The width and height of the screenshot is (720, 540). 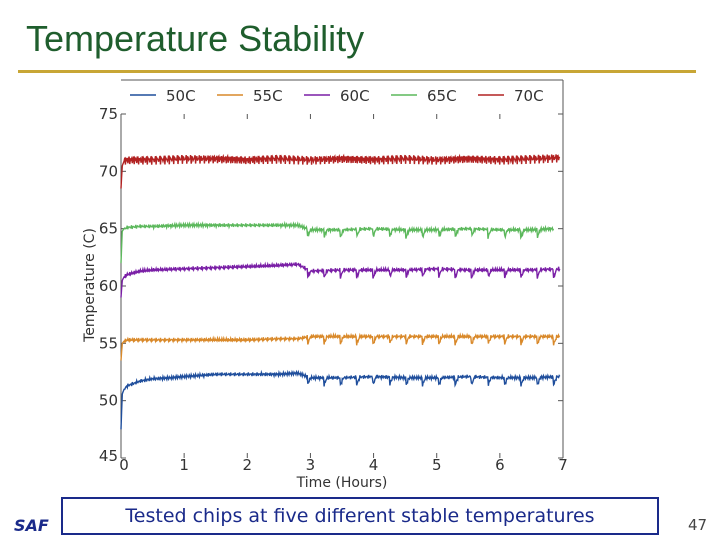 What do you see at coordinates (355, 96) in the screenshot?
I see `legend-label-60C: 60C` at bounding box center [355, 96].